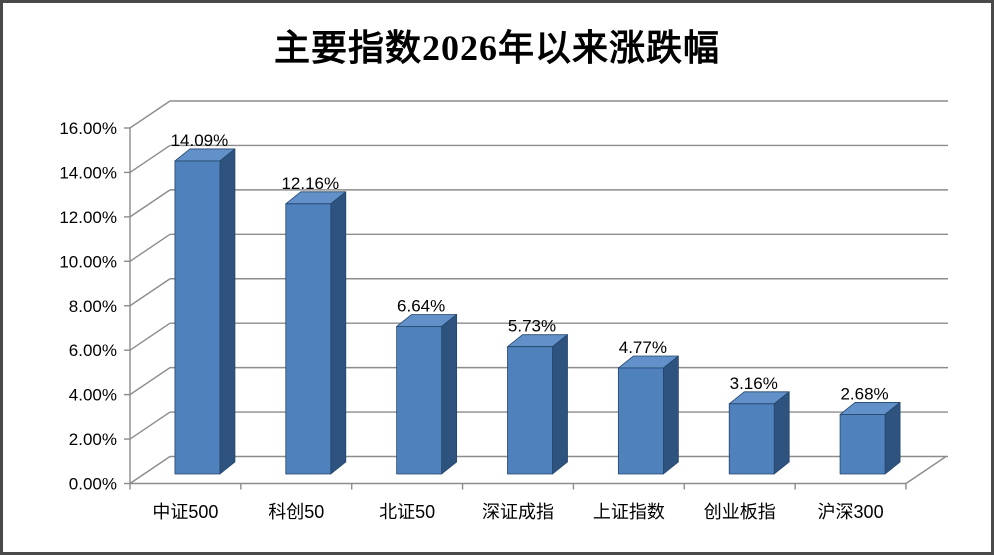 The width and height of the screenshot is (994, 555). What do you see at coordinates (310, 183) in the screenshot?
I see `data-label: 12.16%` at bounding box center [310, 183].